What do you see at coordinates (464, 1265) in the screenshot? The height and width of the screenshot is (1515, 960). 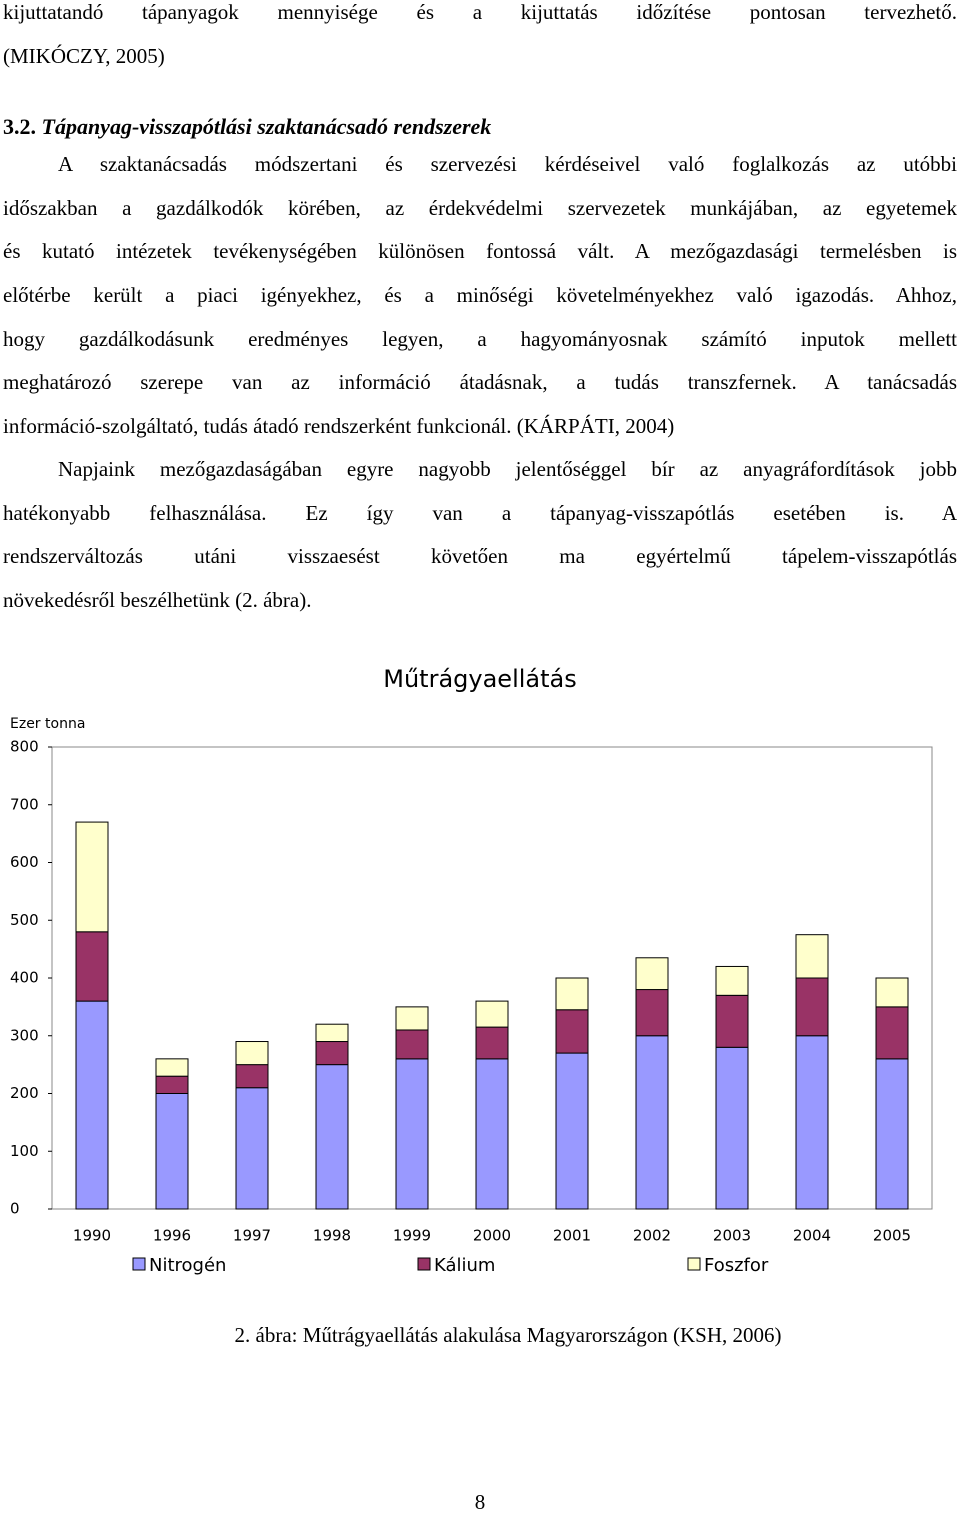 I see `legend-label: Kálium` at bounding box center [464, 1265].